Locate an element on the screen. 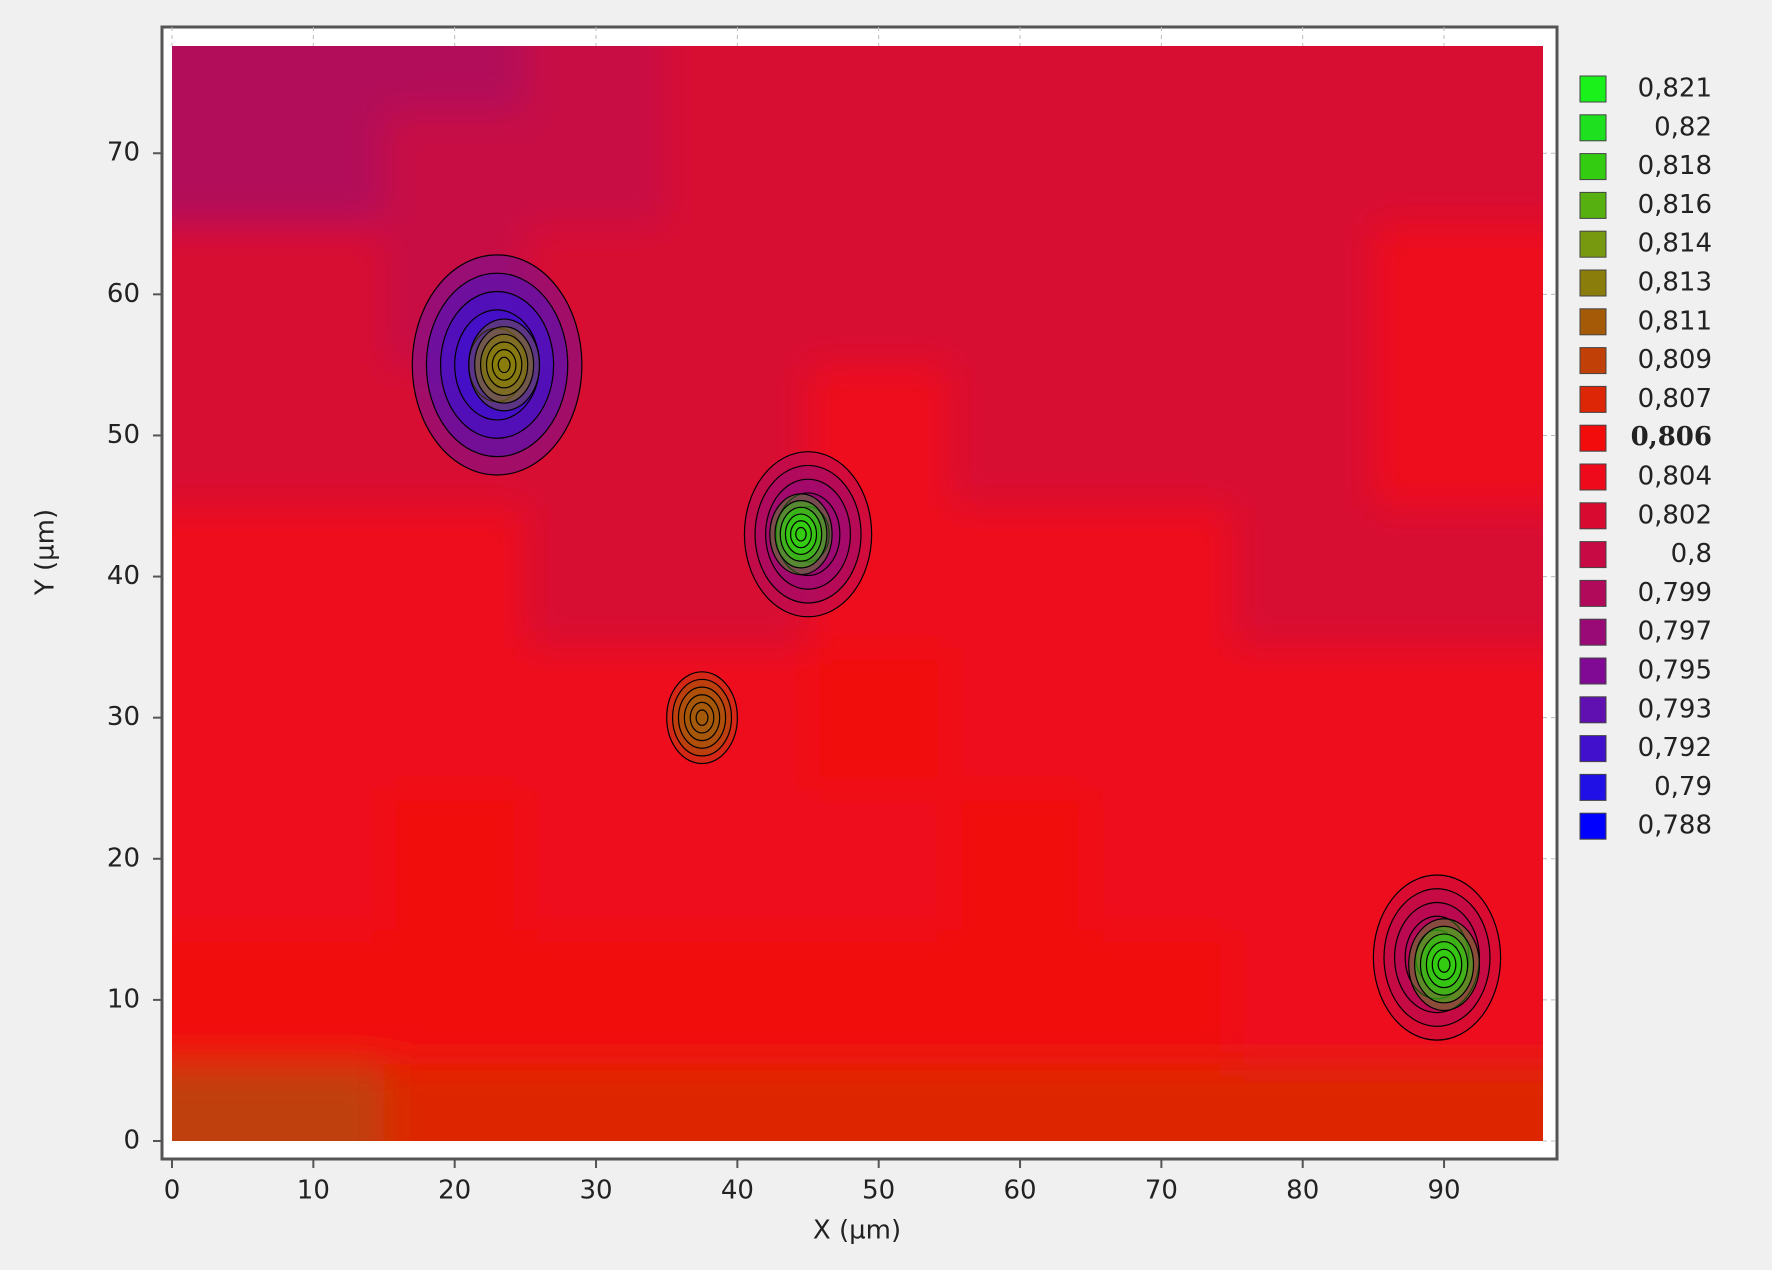  y-tick-label: 40 is located at coordinates (123, 576).